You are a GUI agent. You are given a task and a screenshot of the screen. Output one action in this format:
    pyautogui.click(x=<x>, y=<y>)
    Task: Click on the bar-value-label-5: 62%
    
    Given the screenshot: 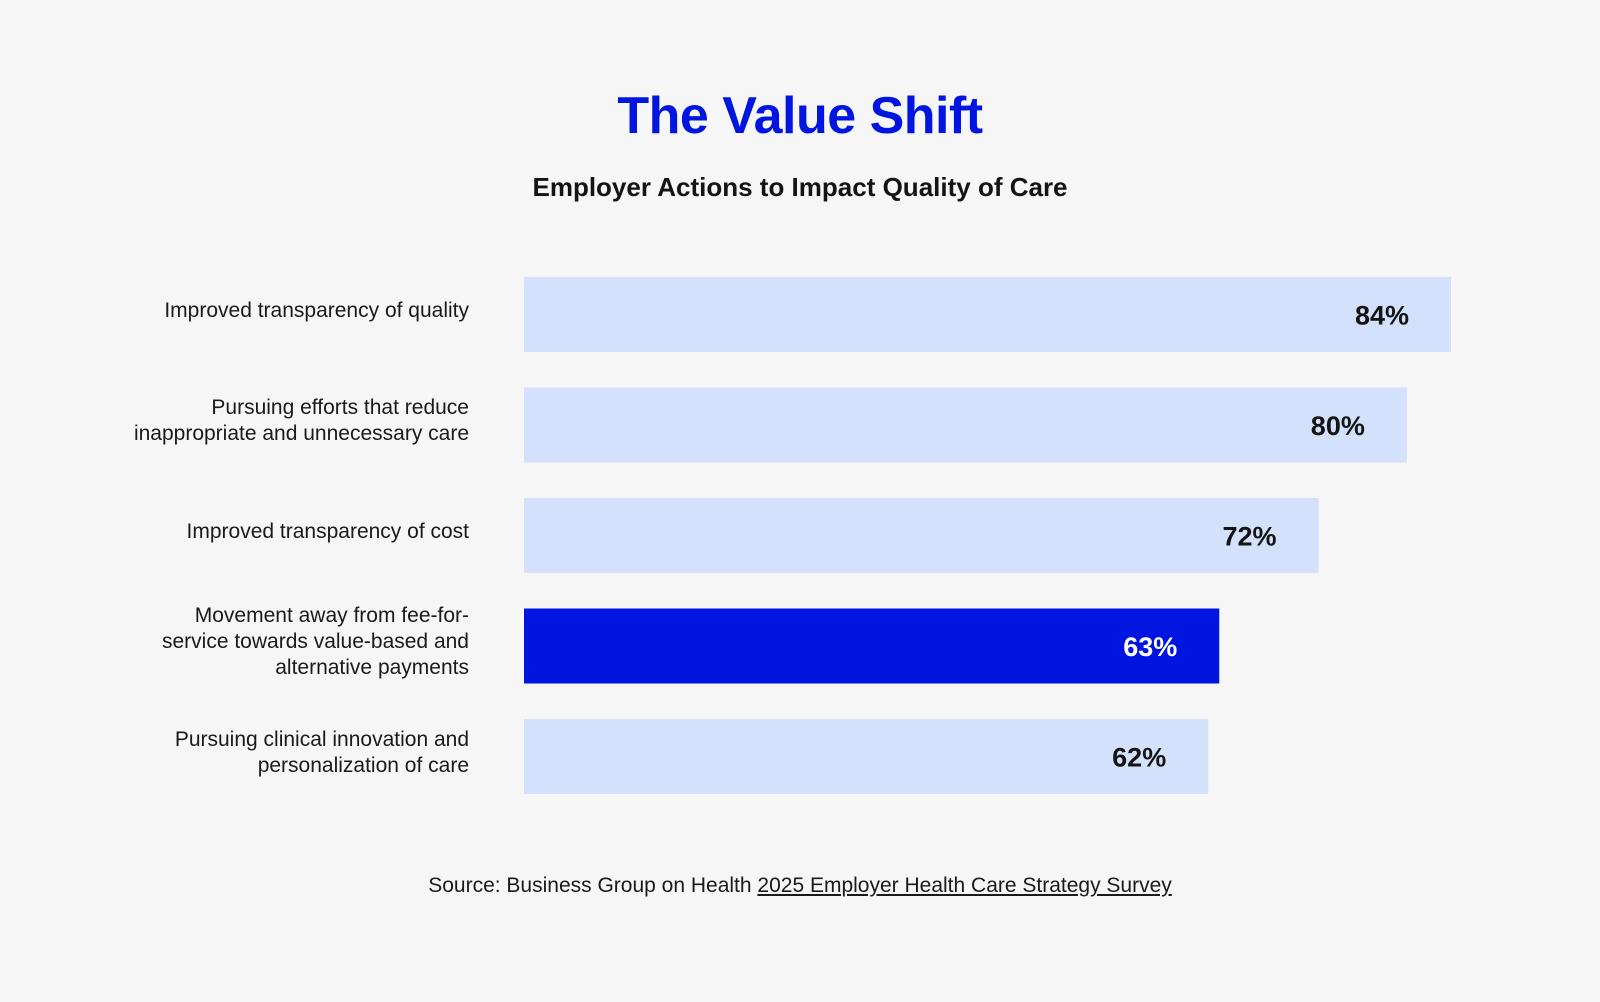 What is the action you would take?
    pyautogui.click(x=1139, y=758)
    